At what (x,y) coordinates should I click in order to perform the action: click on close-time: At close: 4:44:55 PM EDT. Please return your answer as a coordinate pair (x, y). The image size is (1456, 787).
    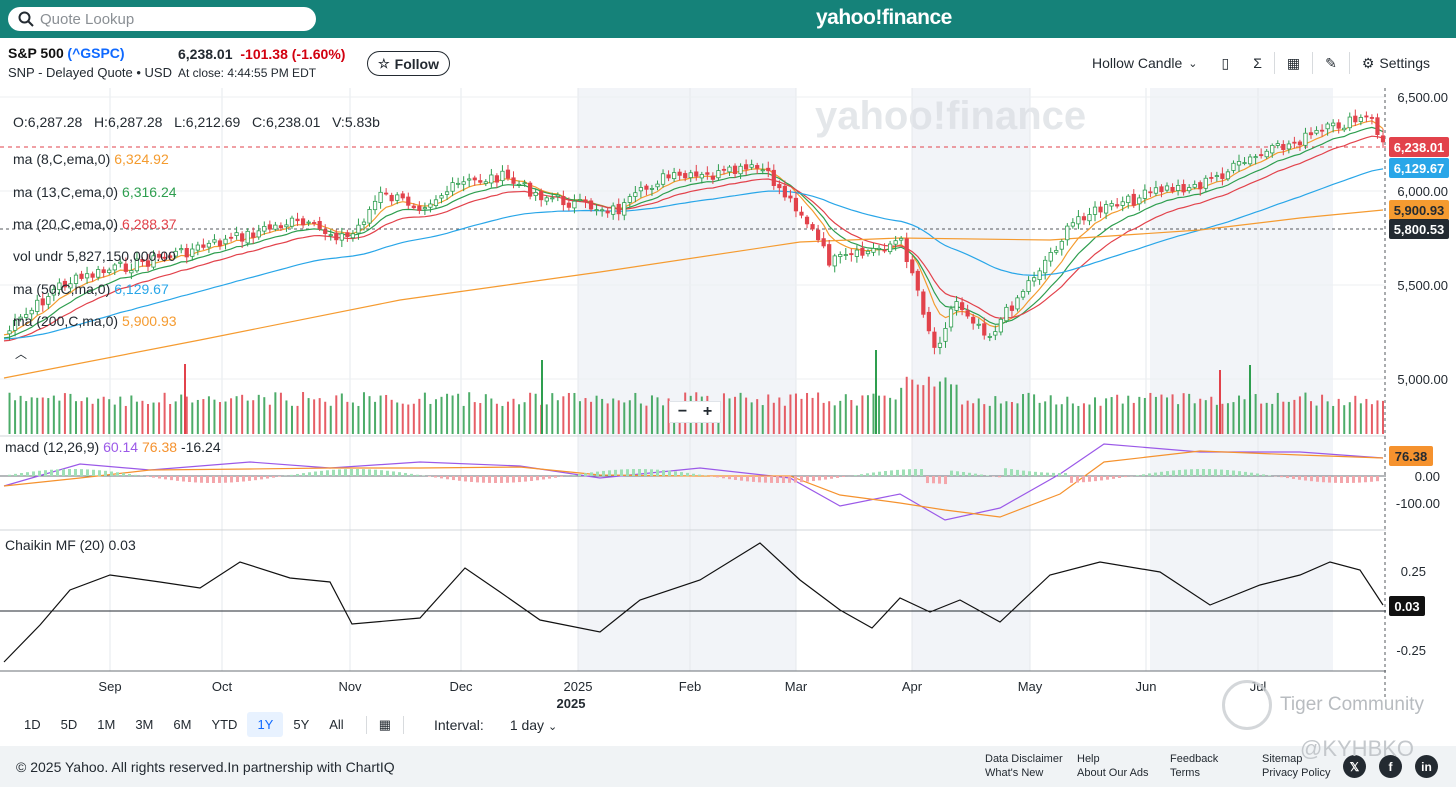
    Looking at the image, I should click on (247, 73).